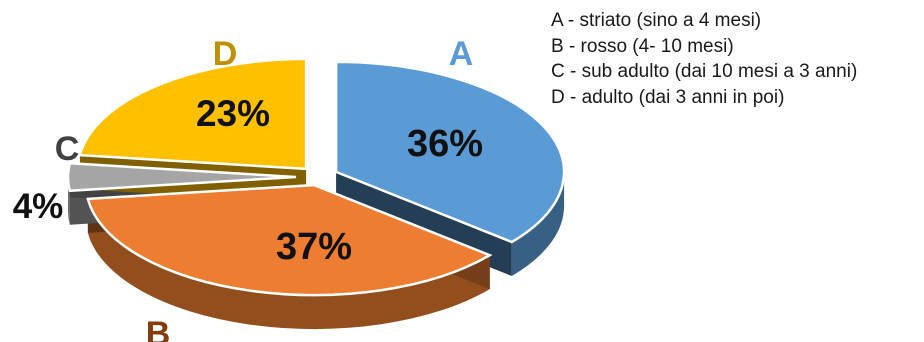 The width and height of the screenshot is (924, 342). What do you see at coordinates (67, 149) in the screenshot?
I see `category-label-c: C` at bounding box center [67, 149].